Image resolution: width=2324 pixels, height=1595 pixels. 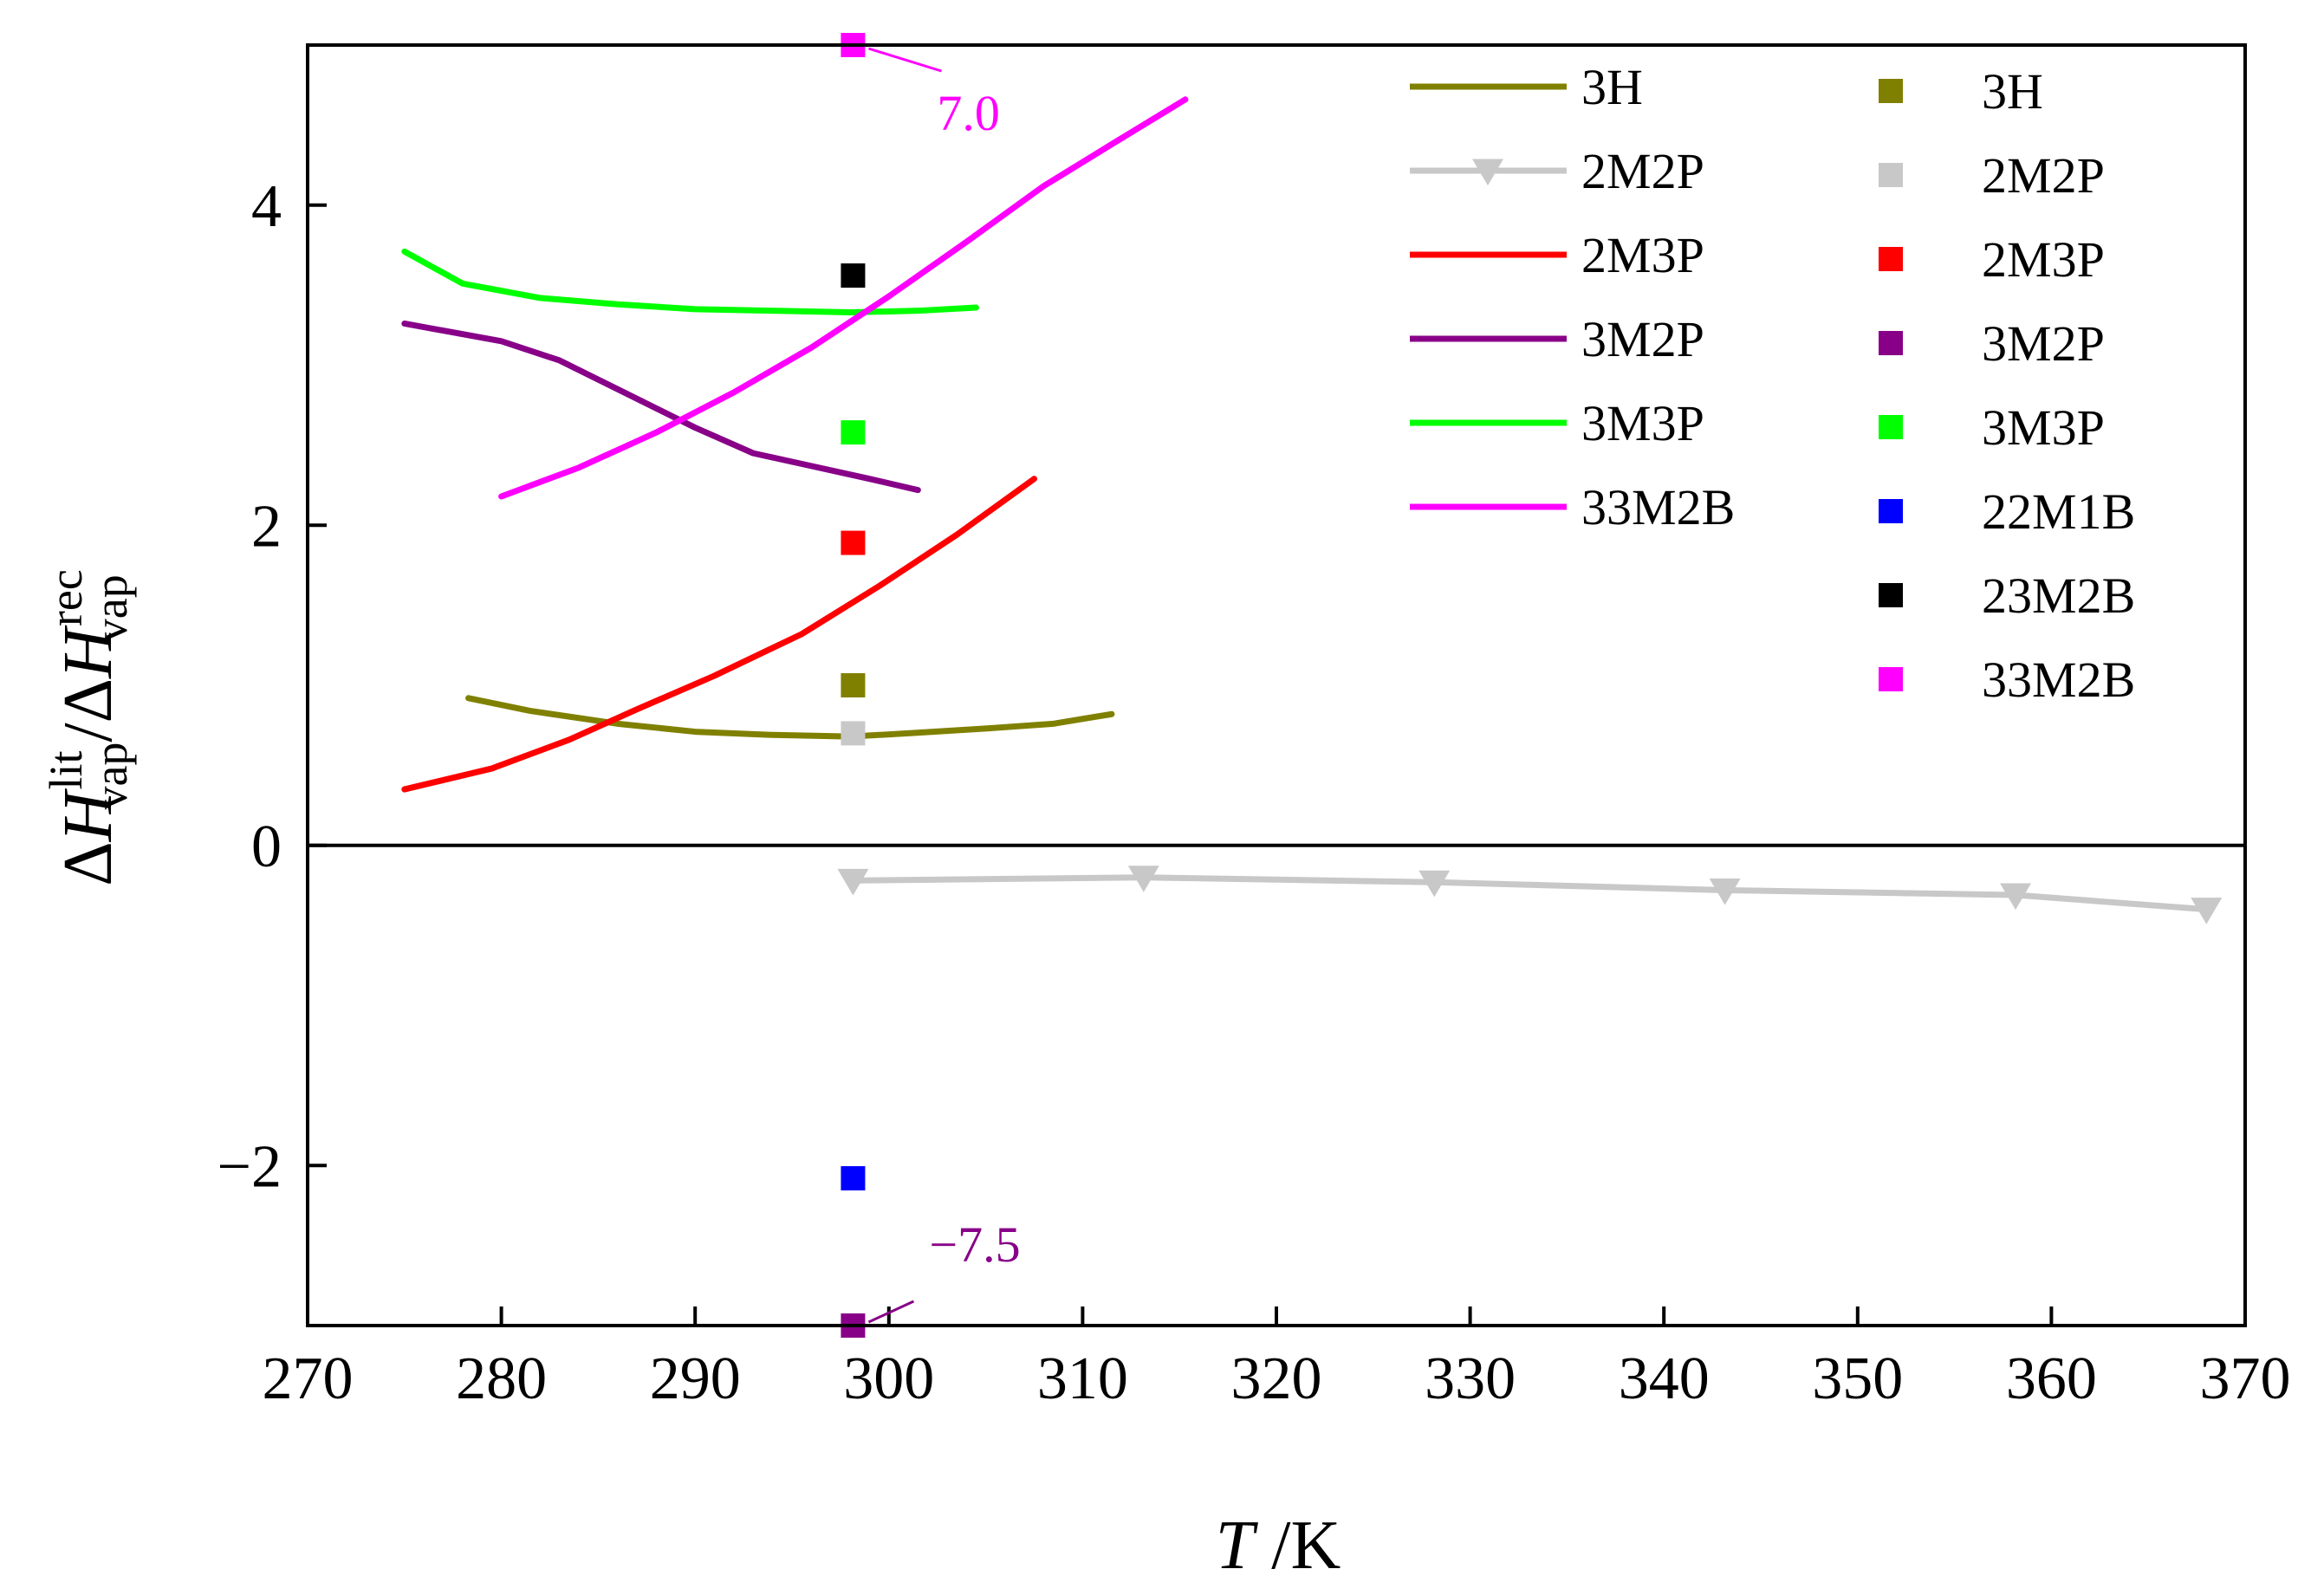 I want to click on legend-item-point-2m3p: 2M3P, so click(x=1992, y=259).